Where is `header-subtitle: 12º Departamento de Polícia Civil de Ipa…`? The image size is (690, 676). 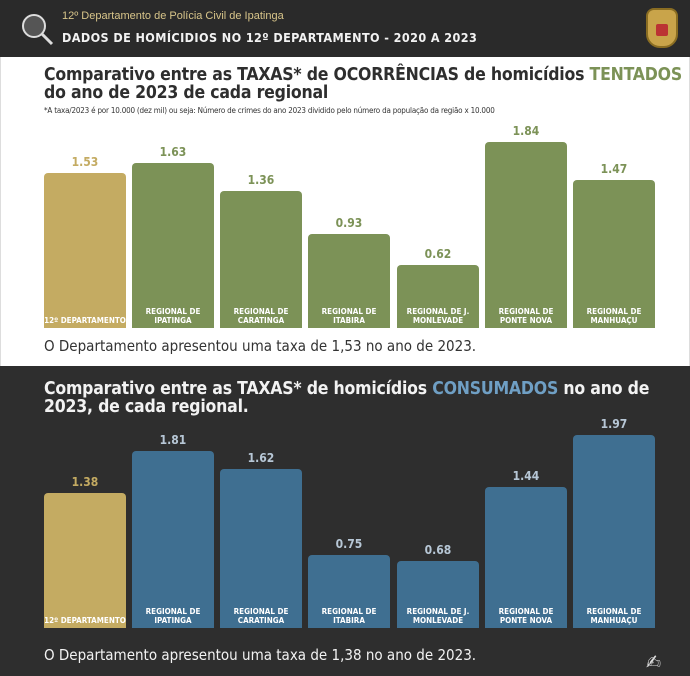 header-subtitle: 12º Departamento de Polícia Civil de Ipa… is located at coordinates (173, 16).